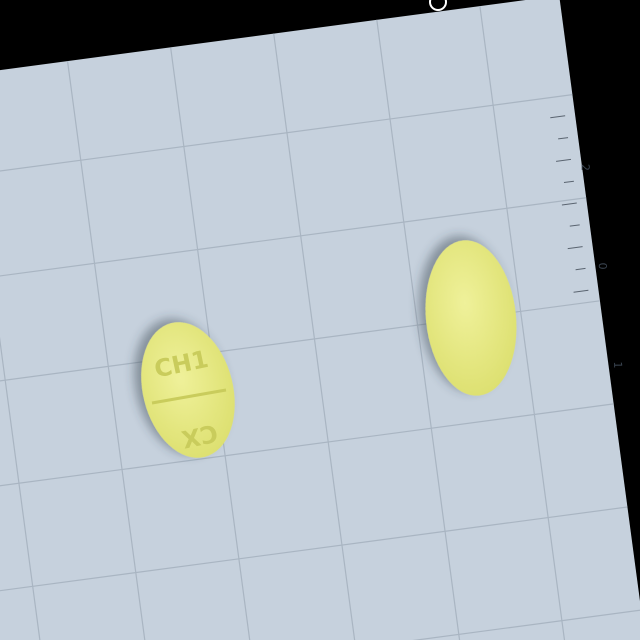 The height and width of the screenshot is (640, 640). What do you see at coordinates (585, 167) in the screenshot?
I see `ruler-label: 2` at bounding box center [585, 167].